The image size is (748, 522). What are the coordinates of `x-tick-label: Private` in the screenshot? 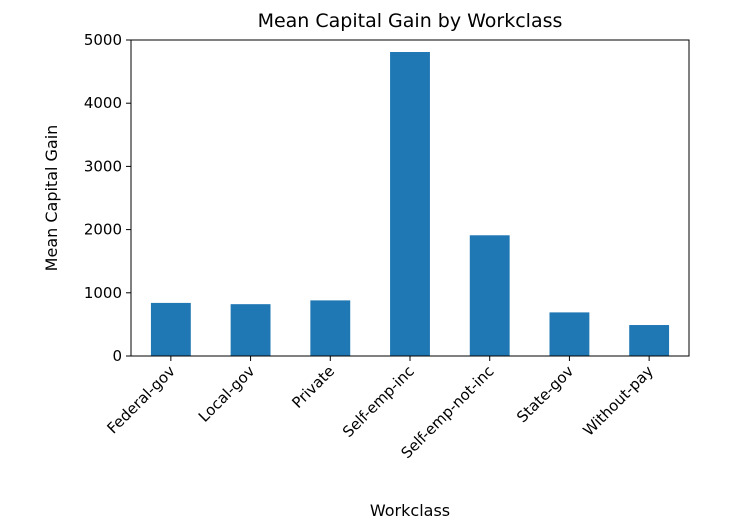 It's located at (313, 387).